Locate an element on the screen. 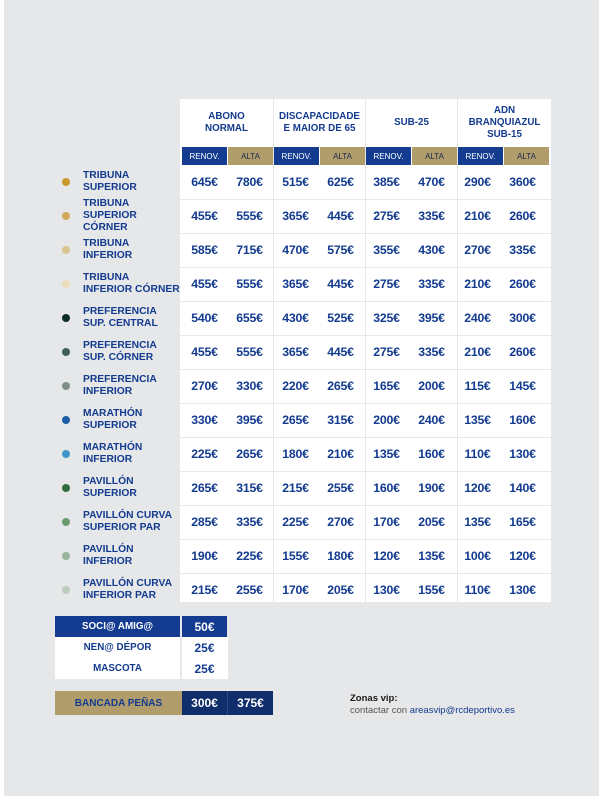  subheader-alta: ALTA is located at coordinates (434, 156).